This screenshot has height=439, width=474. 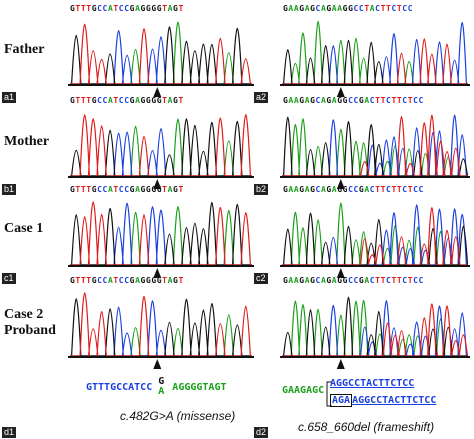 I want to click on base-13: G, so click(x=143, y=280).